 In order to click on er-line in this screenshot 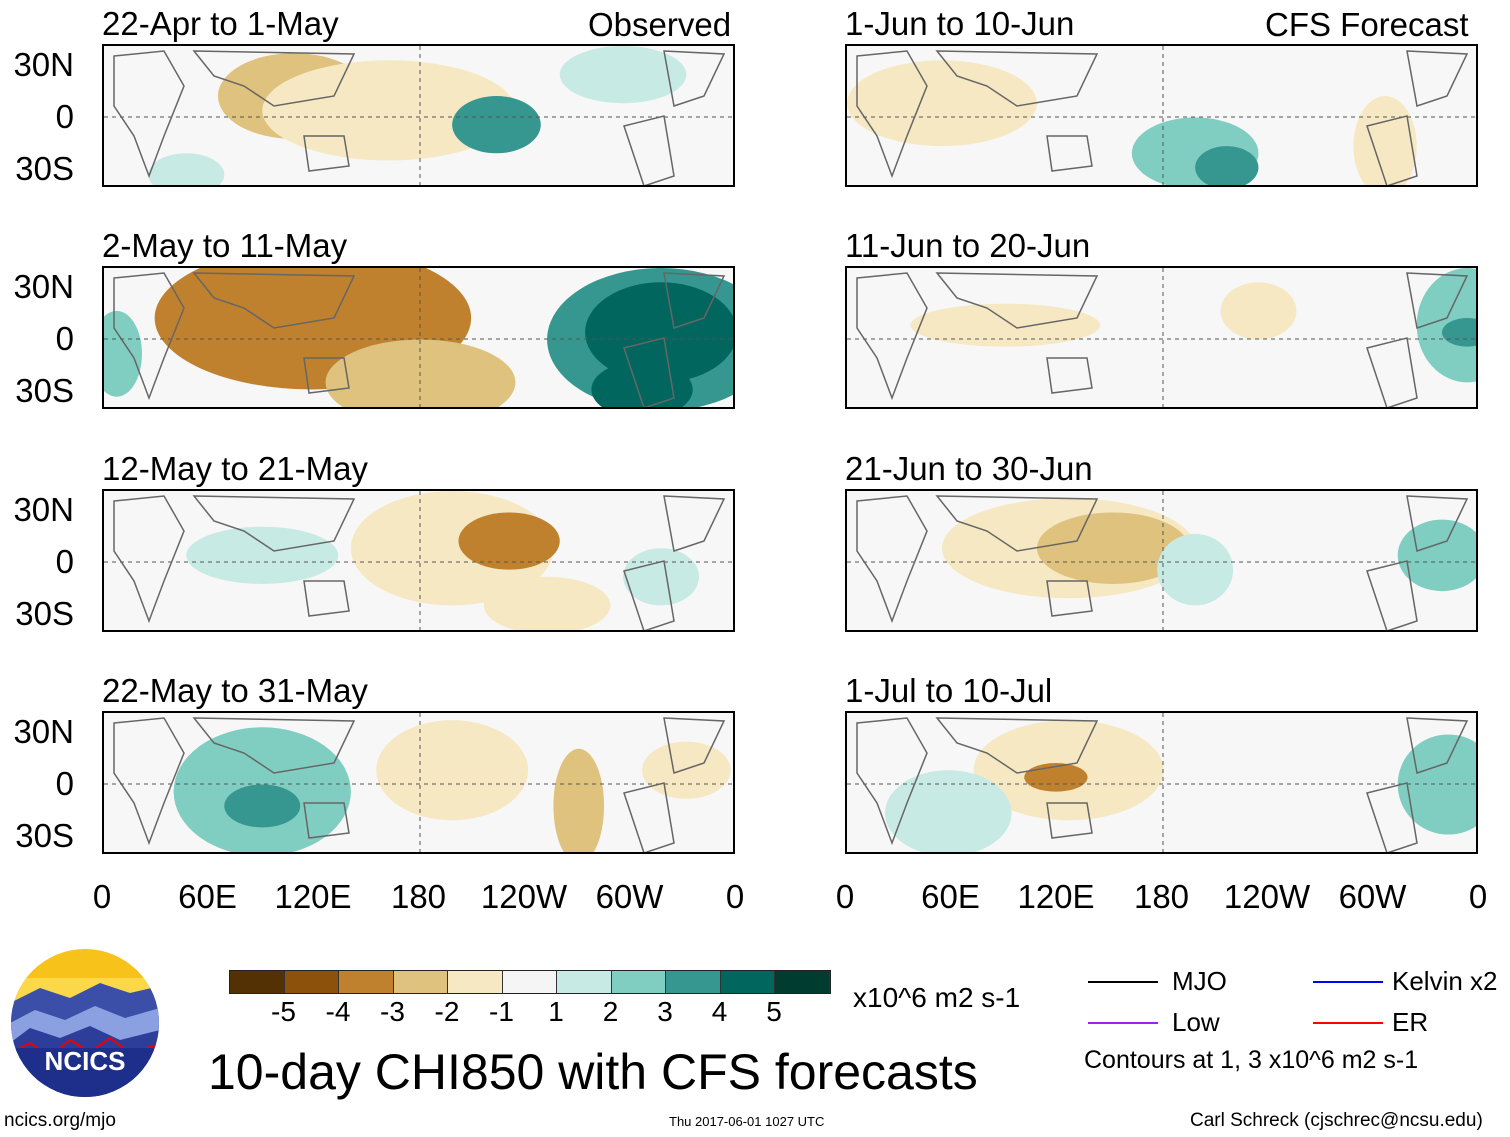, I will do `click(1348, 1023)`.